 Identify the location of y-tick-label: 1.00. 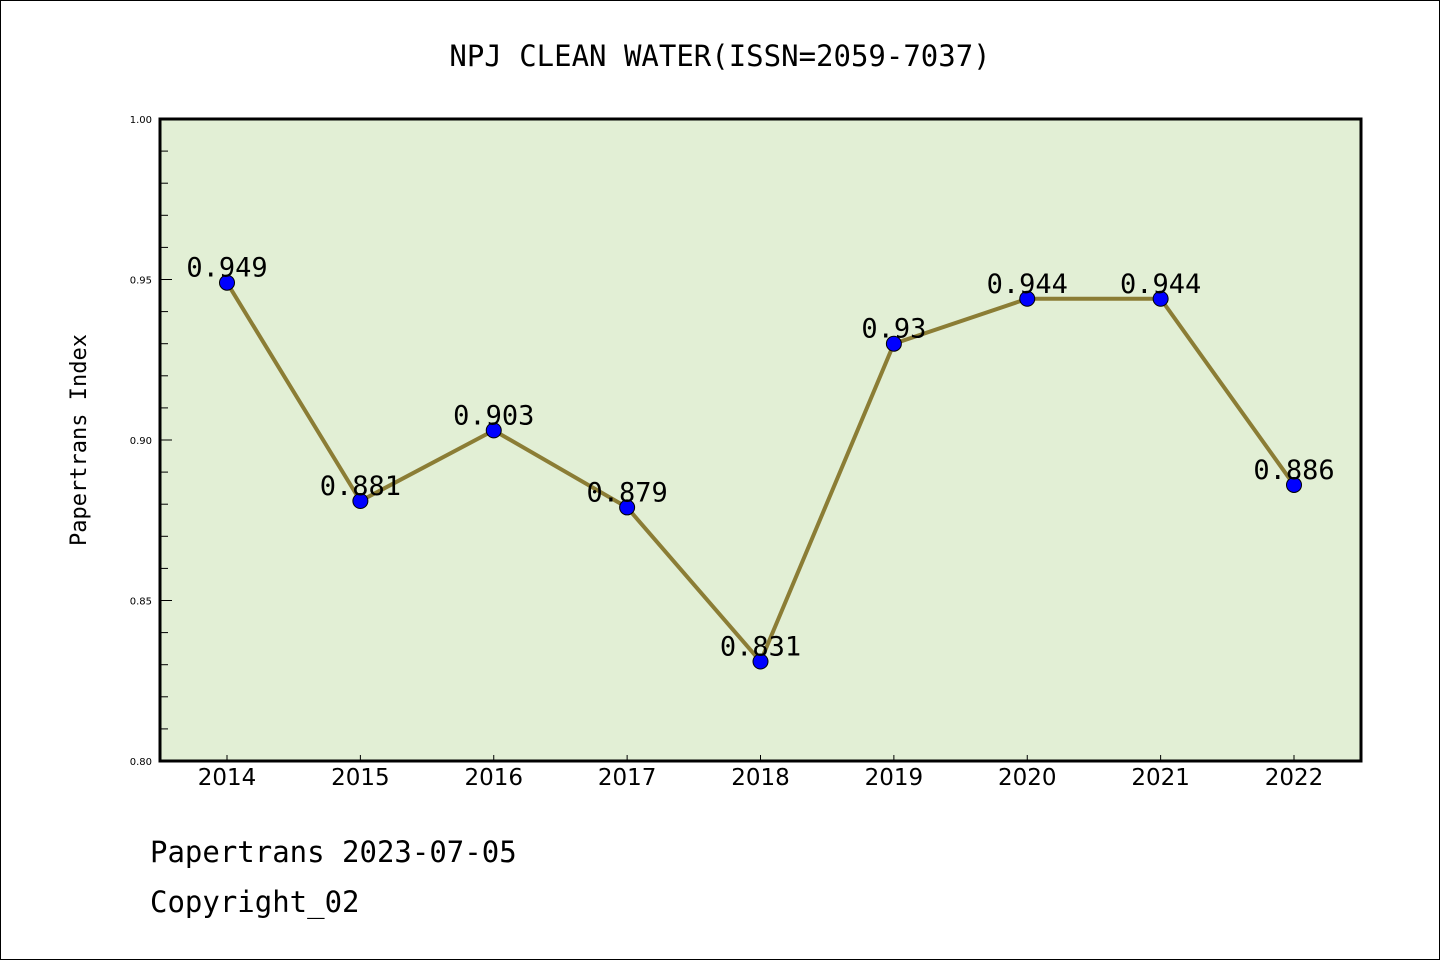
(141, 120).